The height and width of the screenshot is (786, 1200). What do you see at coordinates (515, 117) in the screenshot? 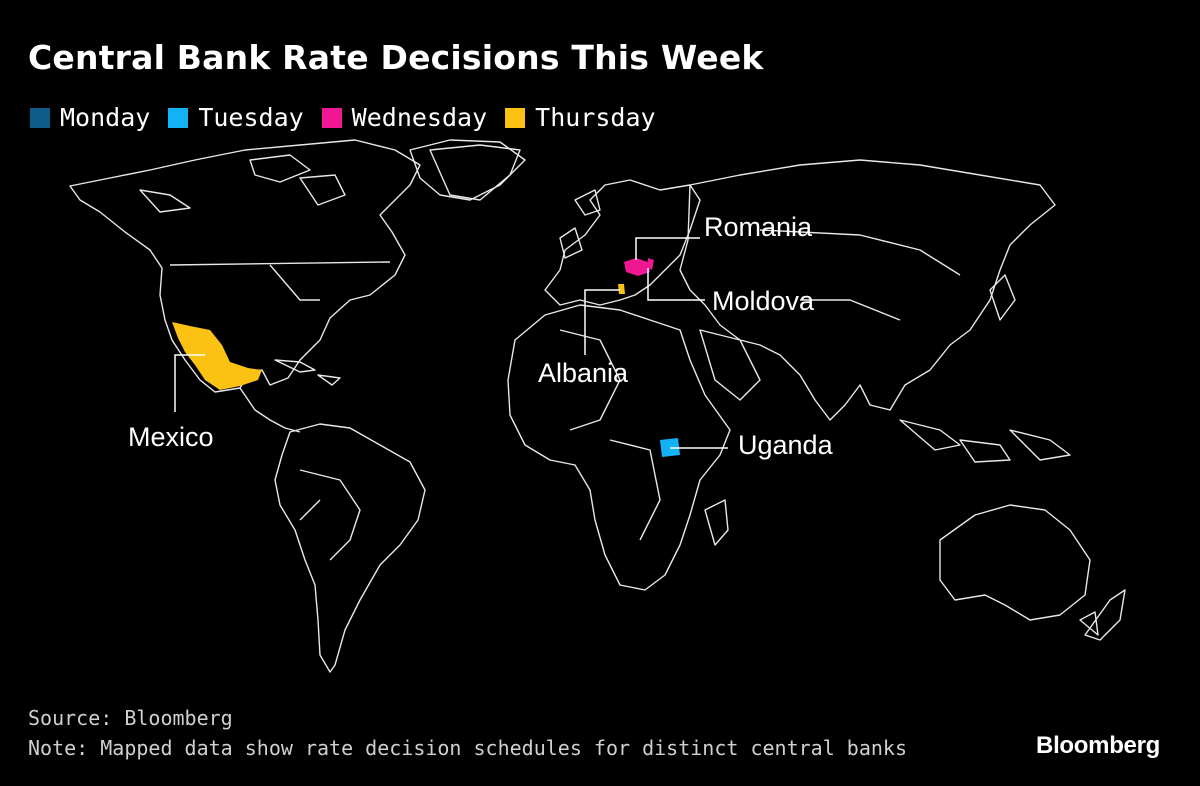
I see `legend-swatch-thursday` at bounding box center [515, 117].